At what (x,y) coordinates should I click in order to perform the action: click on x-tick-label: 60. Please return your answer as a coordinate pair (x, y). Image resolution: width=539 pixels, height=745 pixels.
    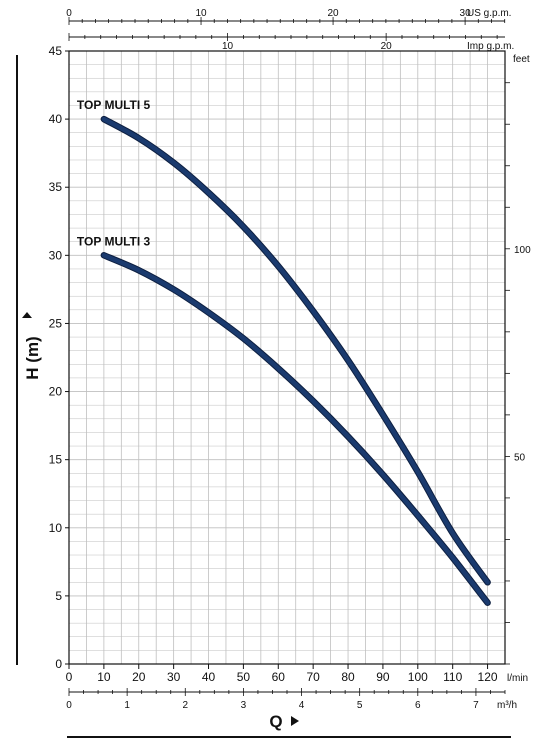
    Looking at the image, I should click on (279, 677).